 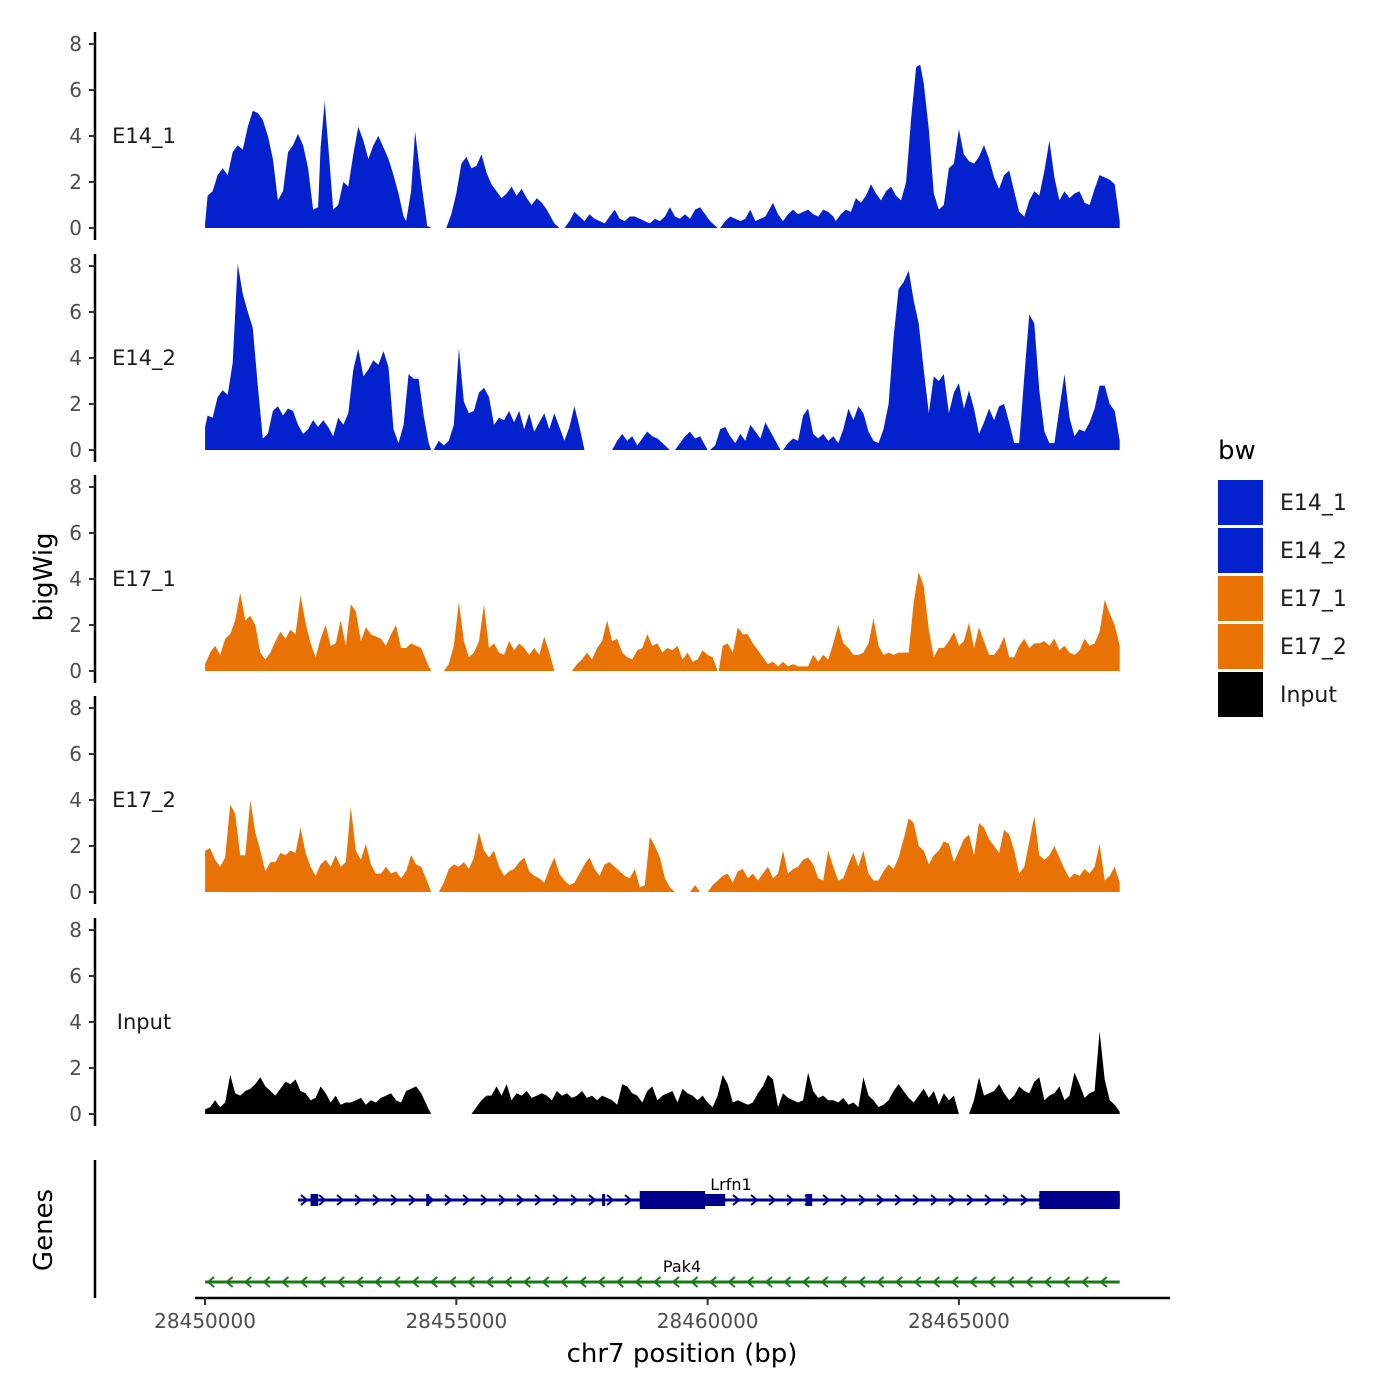 I want to click on gene-track: Lrfn1 Pak4, so click(x=606, y=1229).